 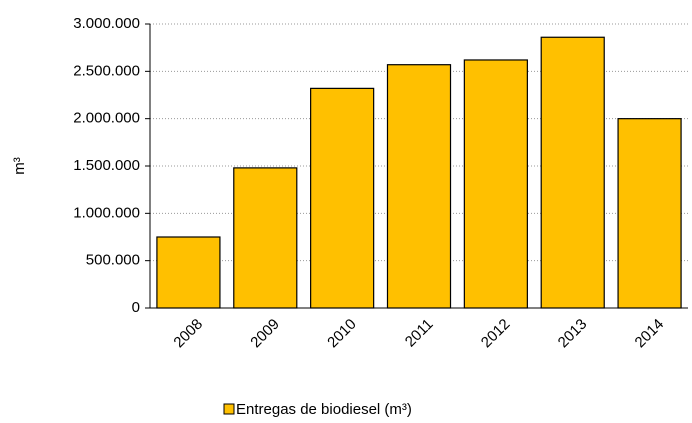 What do you see at coordinates (342, 334) in the screenshot?
I see `x-tick-label: 2010` at bounding box center [342, 334].